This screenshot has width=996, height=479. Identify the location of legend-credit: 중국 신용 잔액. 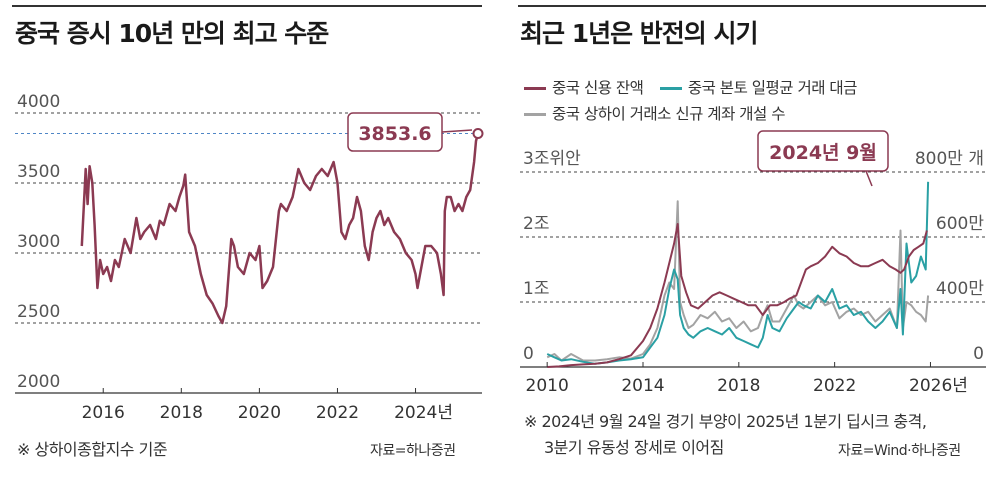
(584, 87).